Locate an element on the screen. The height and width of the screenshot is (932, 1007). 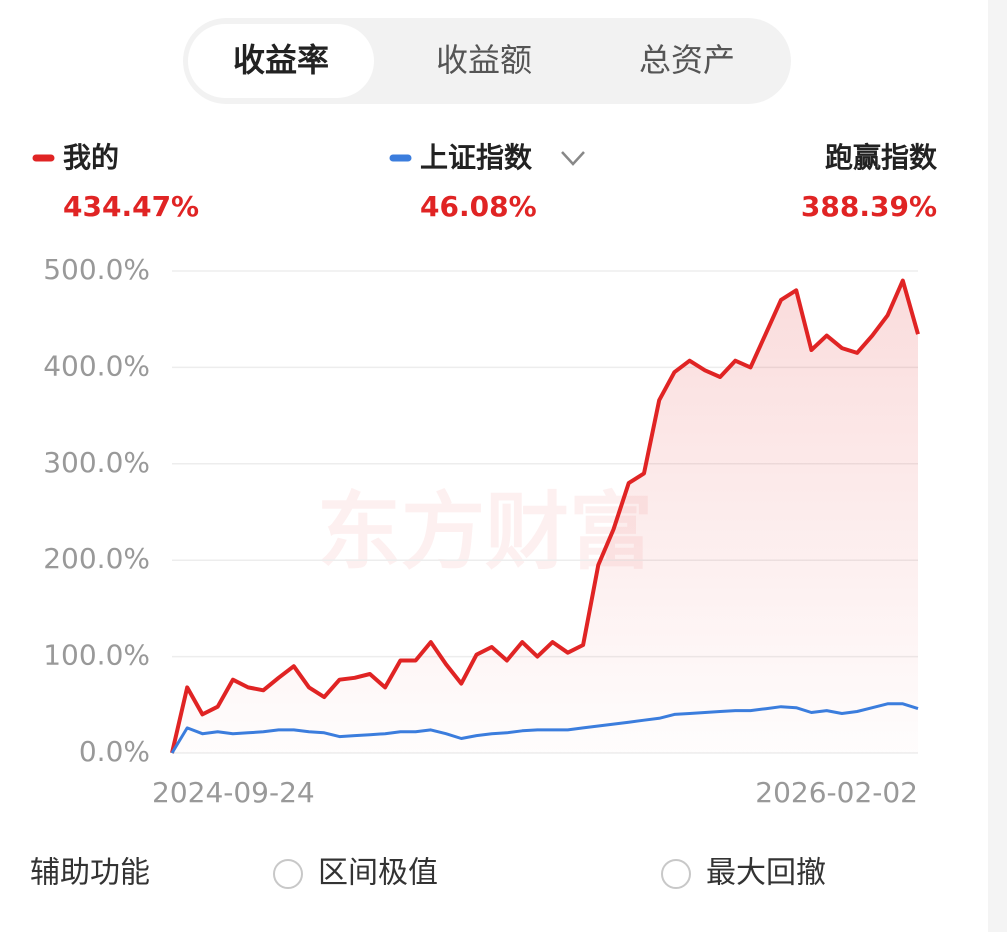
y-tick-label: 200.0% is located at coordinates (96, 558).